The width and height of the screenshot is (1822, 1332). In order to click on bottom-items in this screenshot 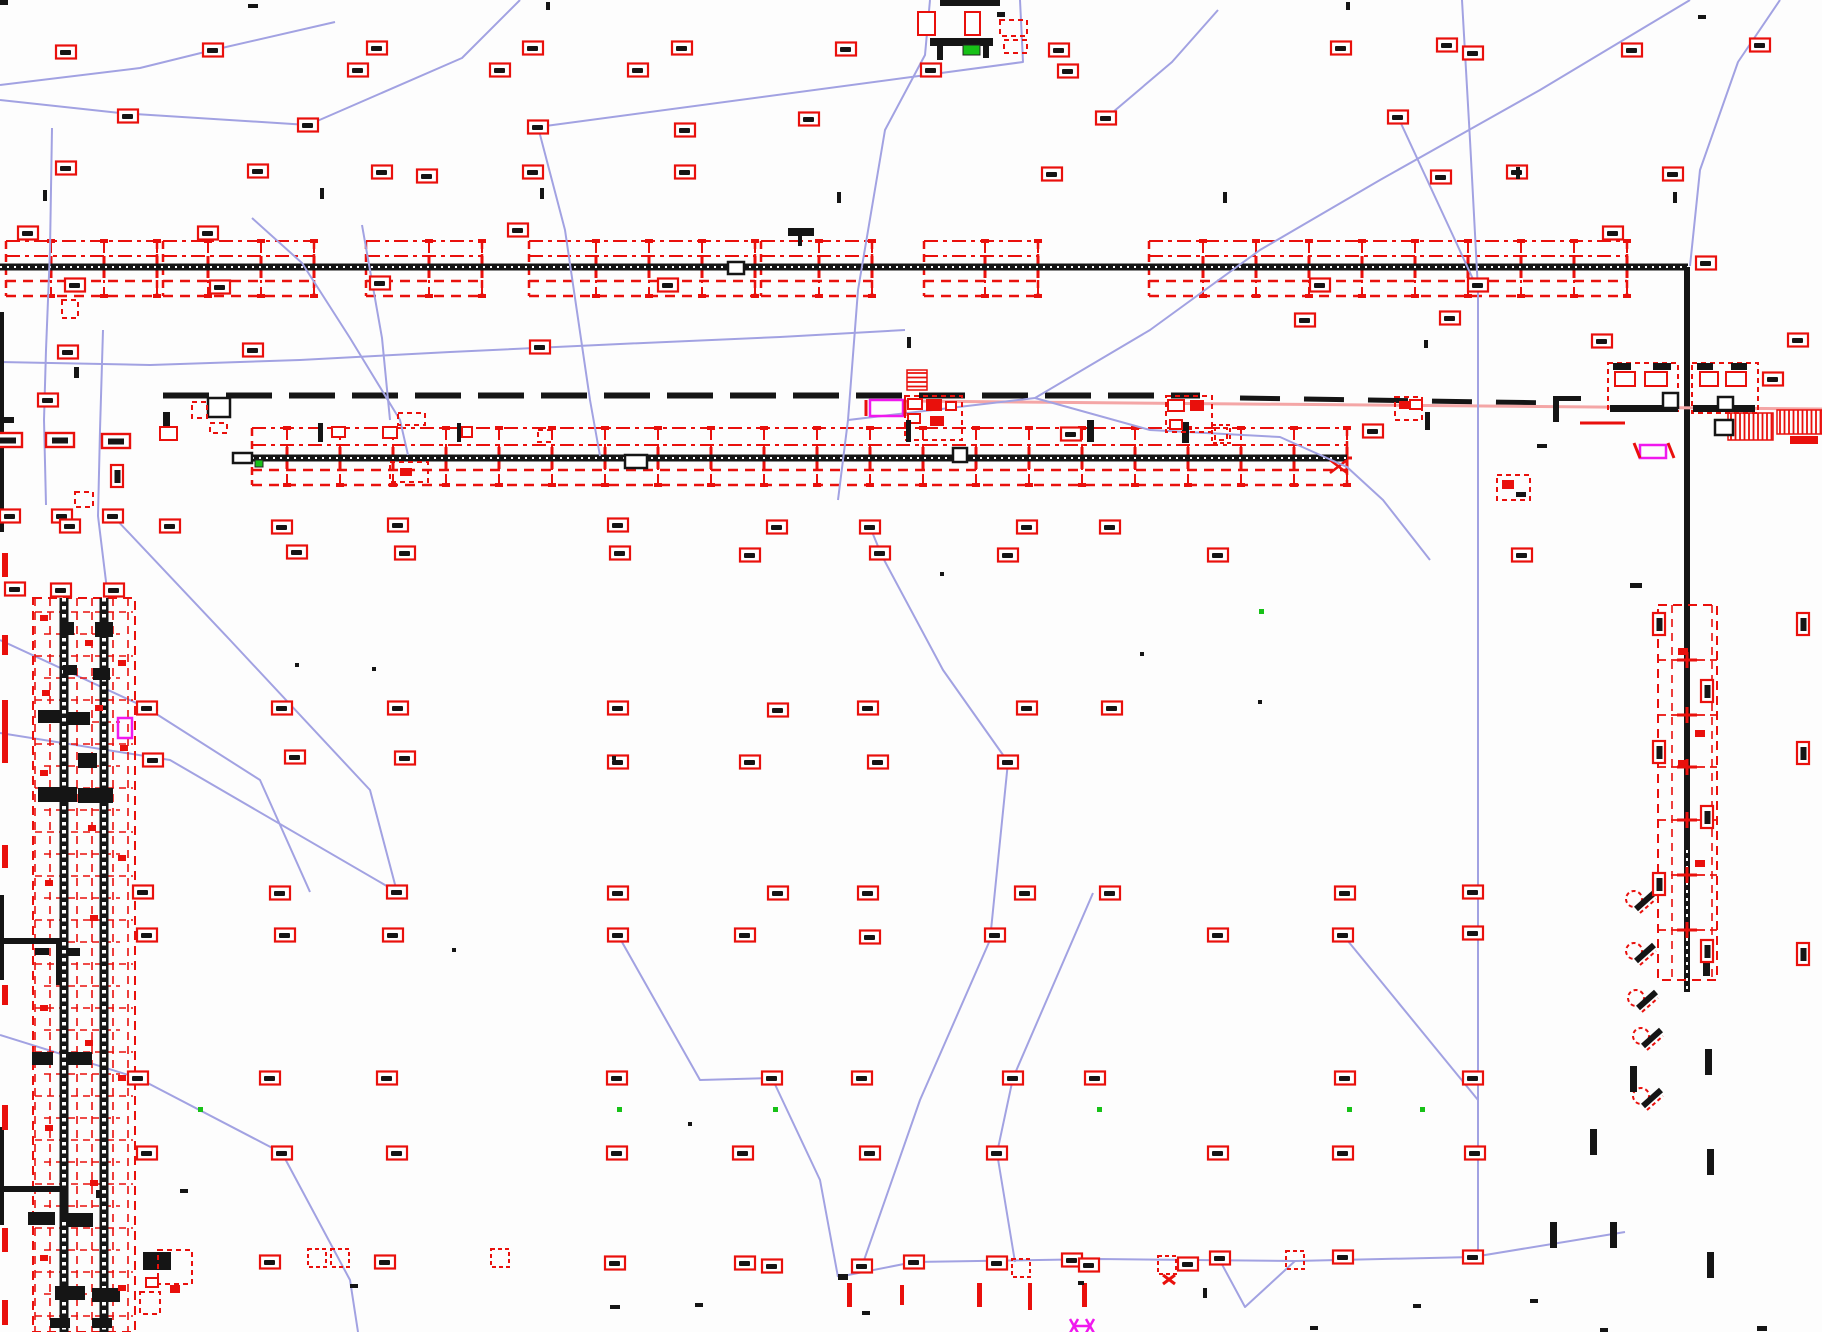, I will do `click(657, 1290)`.